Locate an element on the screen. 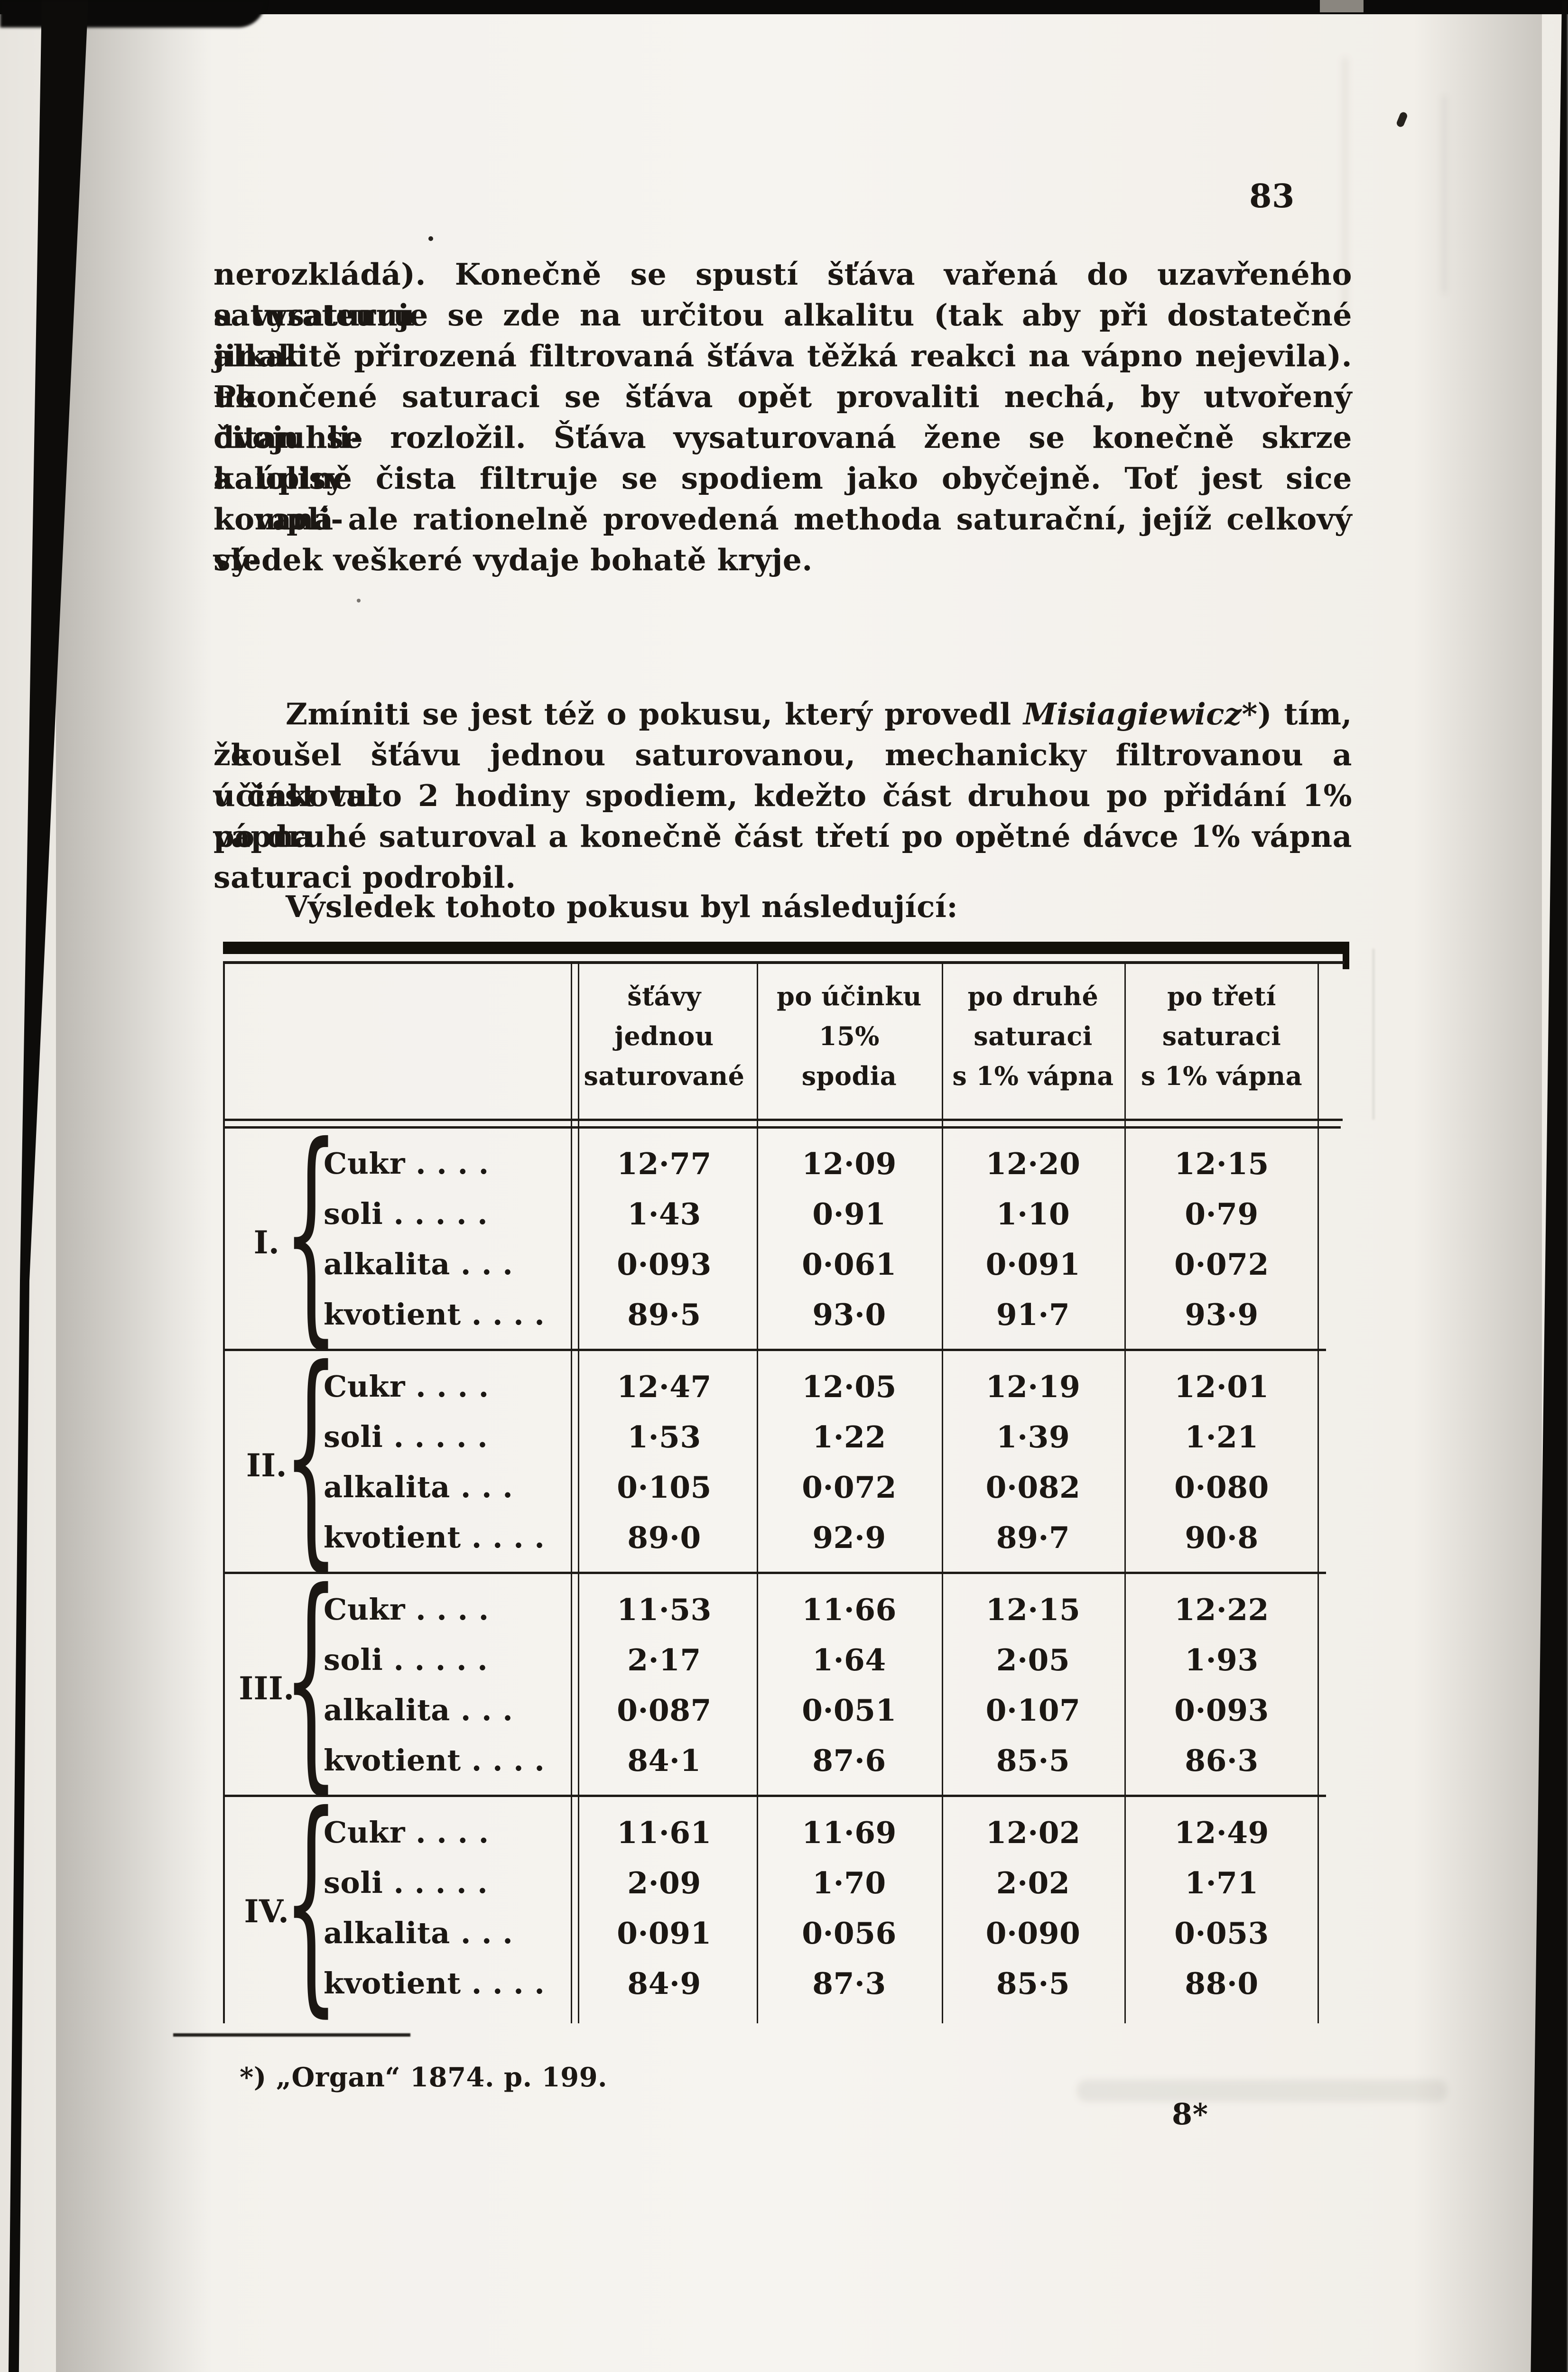 This screenshot has width=1568, height=2372. cell-value: 0·107 is located at coordinates (1033, 1710).